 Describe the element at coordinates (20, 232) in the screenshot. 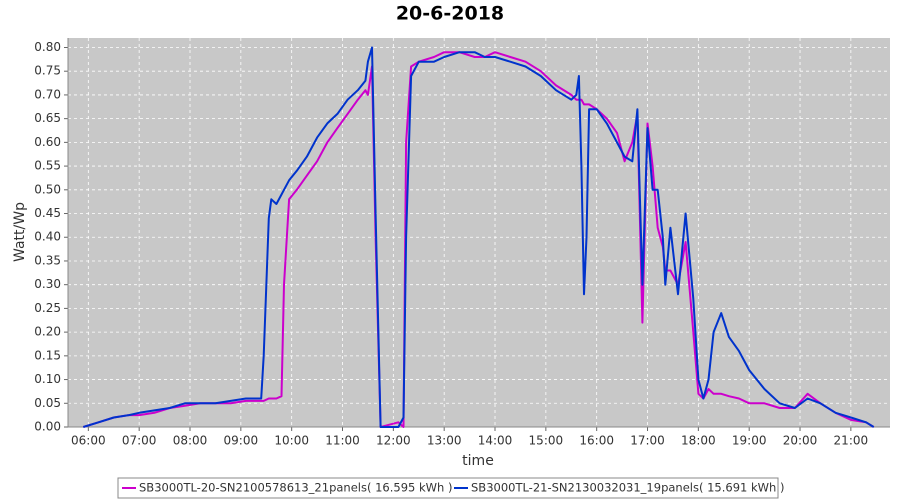

I see `y-axis-label: Watt/Wp` at that location.